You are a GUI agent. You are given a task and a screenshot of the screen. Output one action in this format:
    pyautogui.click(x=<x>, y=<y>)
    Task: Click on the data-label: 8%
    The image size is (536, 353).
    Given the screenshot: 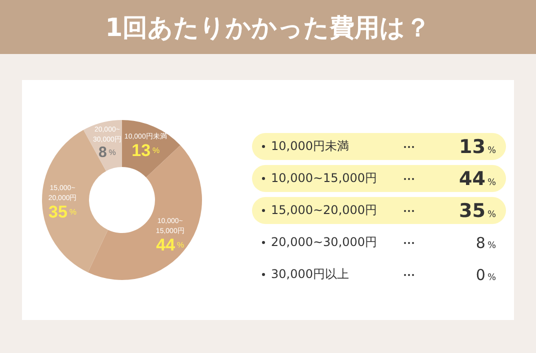 What is the action you would take?
    pyautogui.click(x=107, y=152)
    